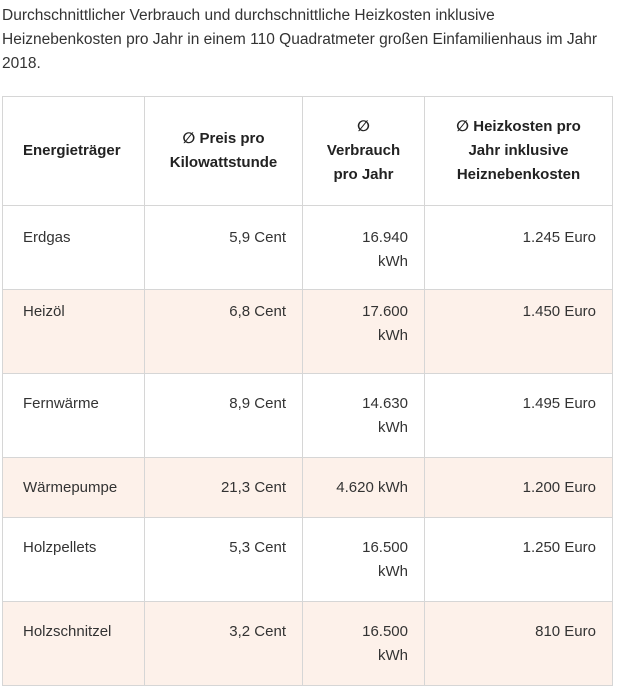 The image size is (619, 688). I want to click on cell-heizkosten: 1.495 Euro, so click(518, 415).